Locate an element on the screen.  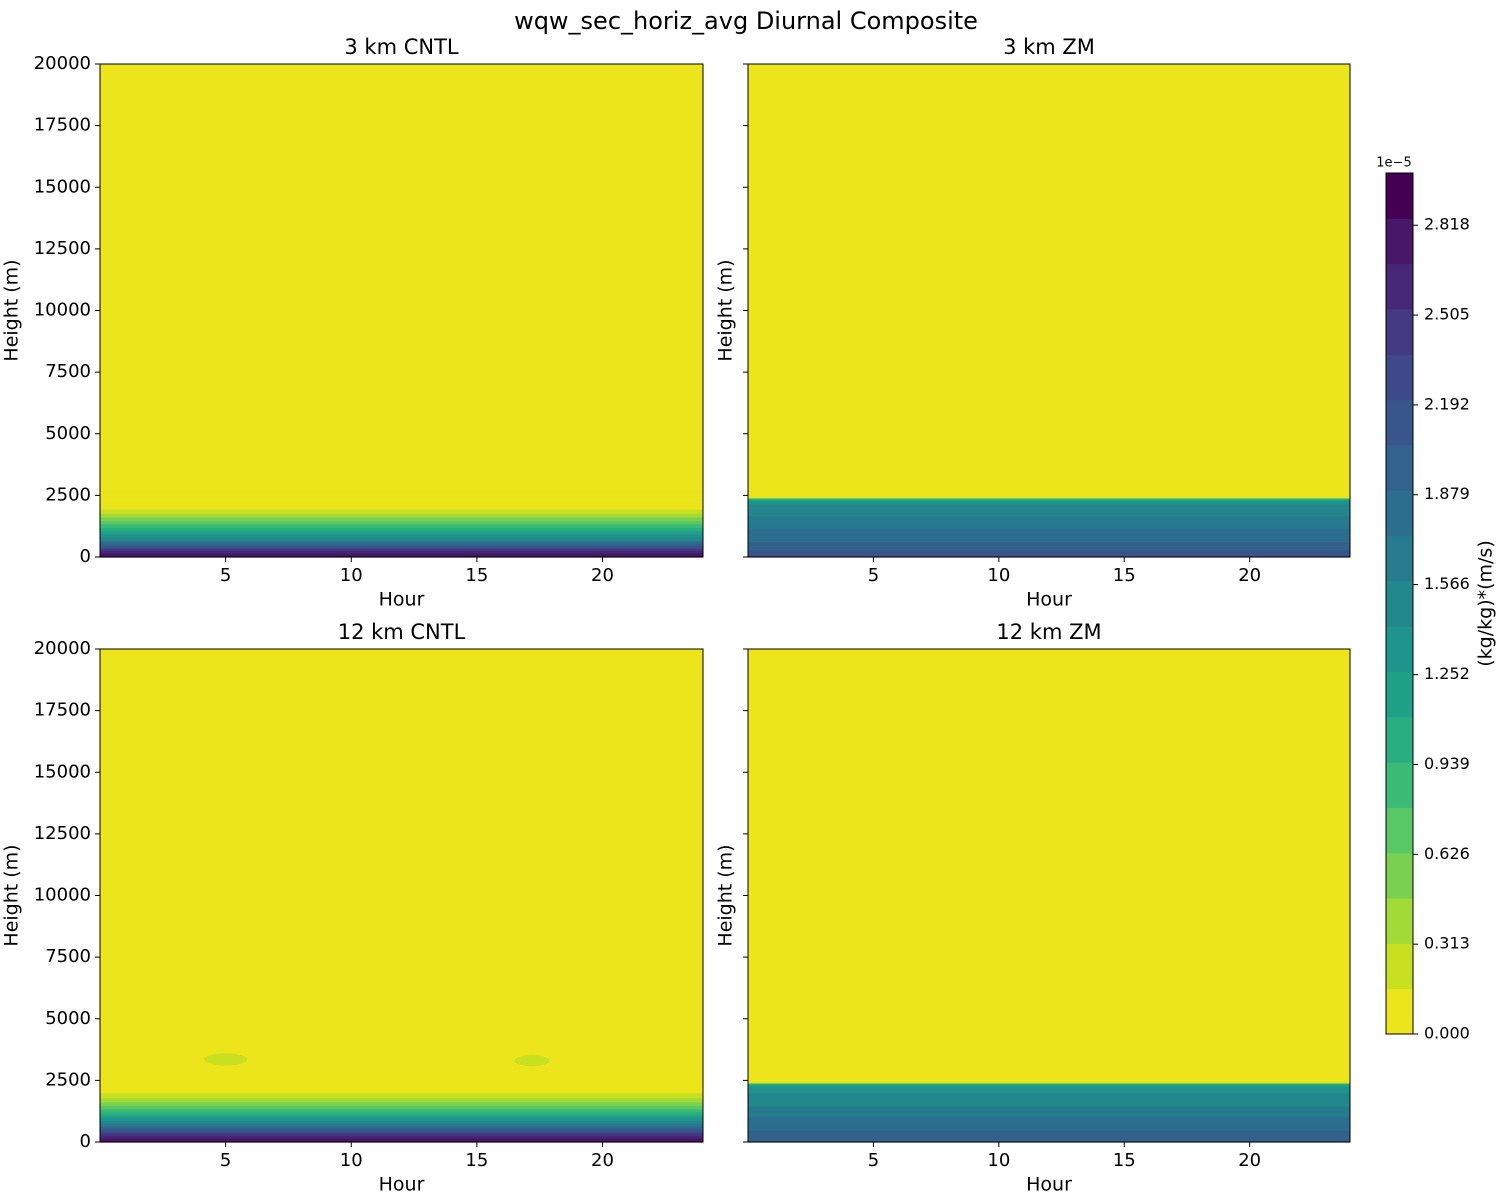
y-tick-label: 0 is located at coordinates (85, 1141).